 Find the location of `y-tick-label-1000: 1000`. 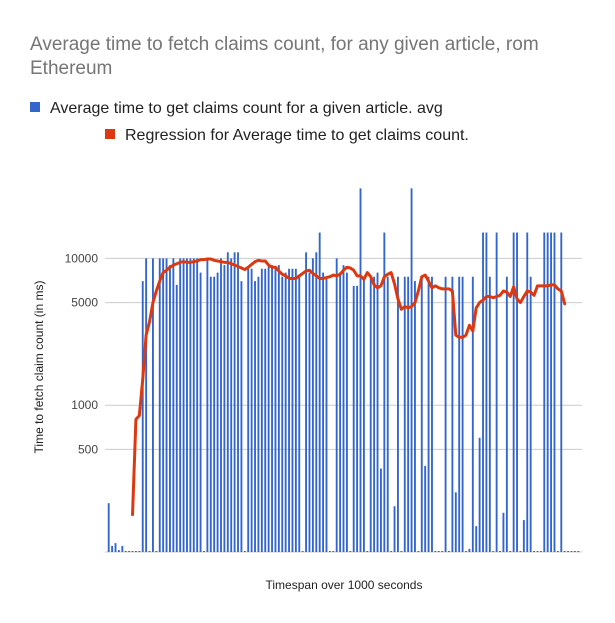

y-tick-label-1000: 1000 is located at coordinates (84, 405).